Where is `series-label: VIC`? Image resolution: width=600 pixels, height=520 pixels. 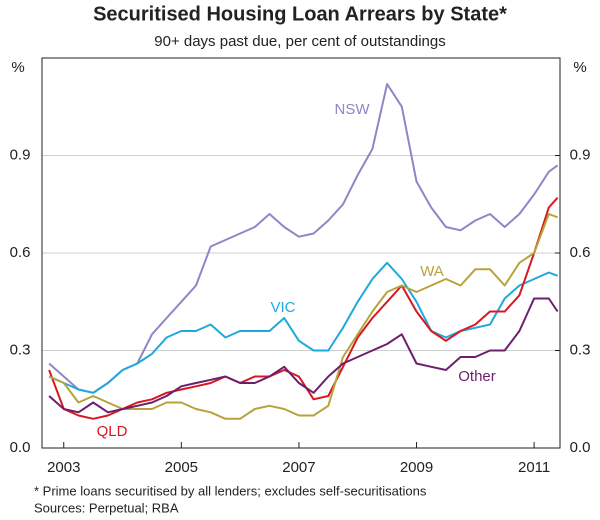
series-label: VIC is located at coordinates (282, 307).